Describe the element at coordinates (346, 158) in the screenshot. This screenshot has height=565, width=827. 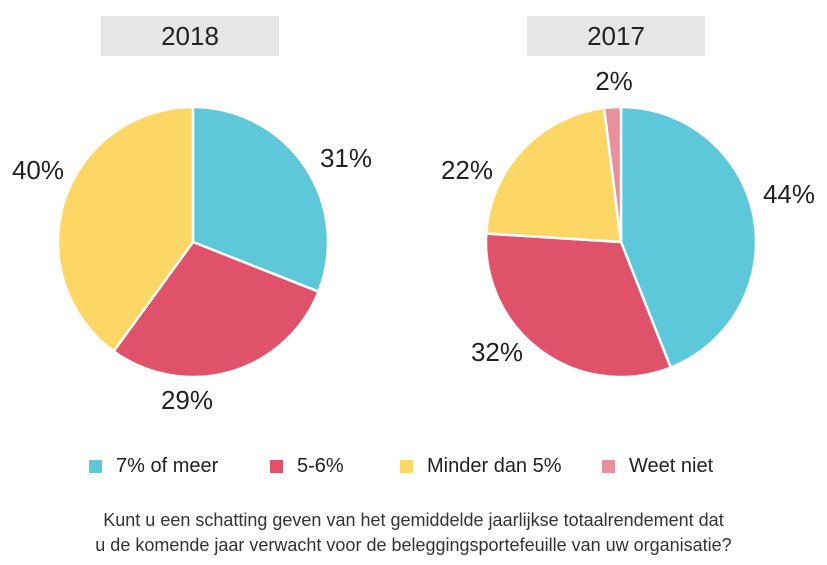
I see `pie-2018-label-0: 31%` at that location.